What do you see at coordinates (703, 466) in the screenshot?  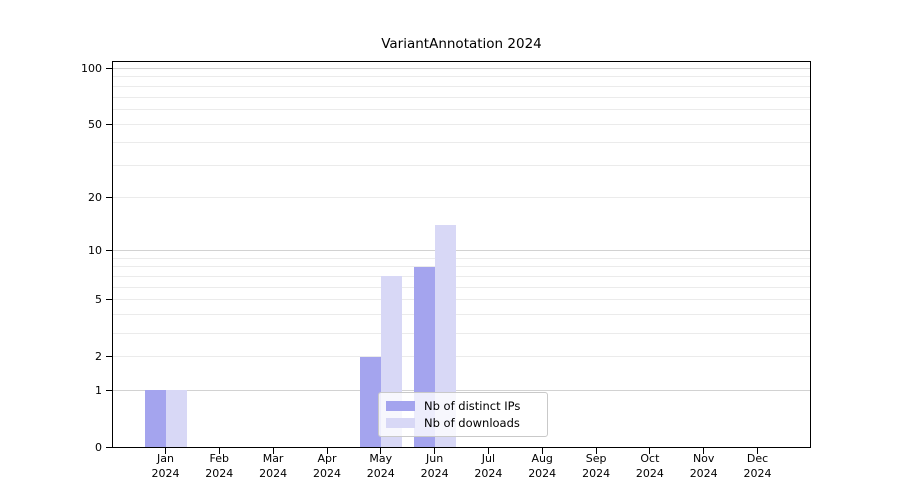 I see `x-tick-label-nov: Nov 2024` at bounding box center [703, 466].